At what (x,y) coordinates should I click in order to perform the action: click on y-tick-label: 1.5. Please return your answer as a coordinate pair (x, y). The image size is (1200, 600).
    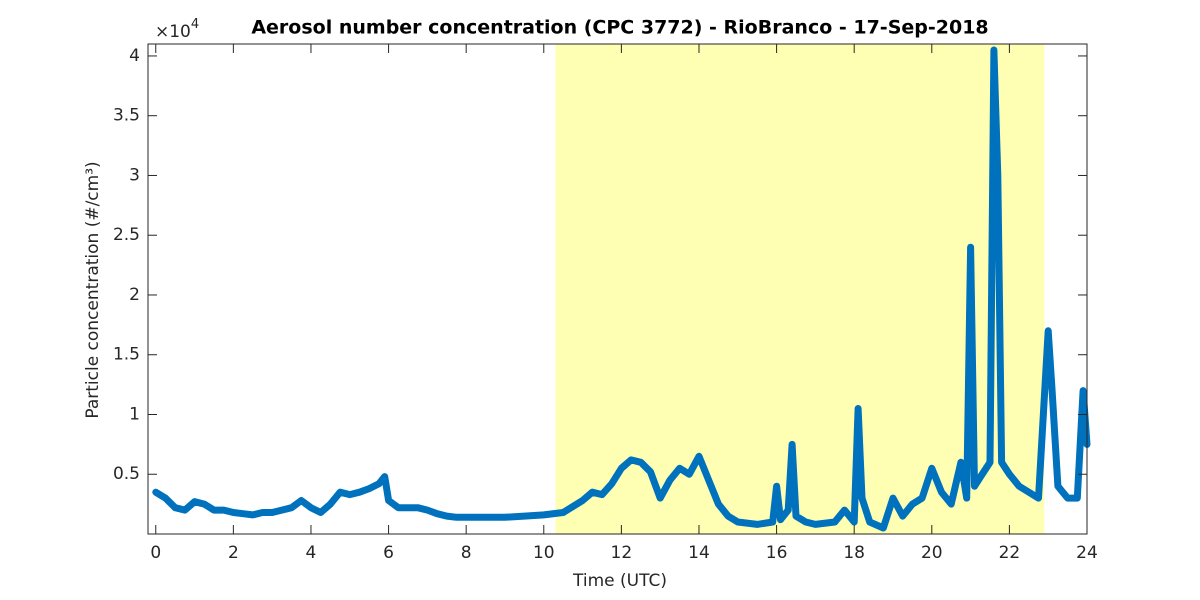
    Looking at the image, I should click on (126, 355).